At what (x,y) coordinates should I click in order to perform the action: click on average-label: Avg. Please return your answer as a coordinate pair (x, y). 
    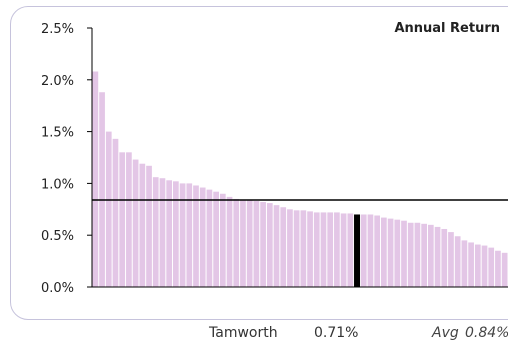
    Looking at the image, I should click on (445, 333).